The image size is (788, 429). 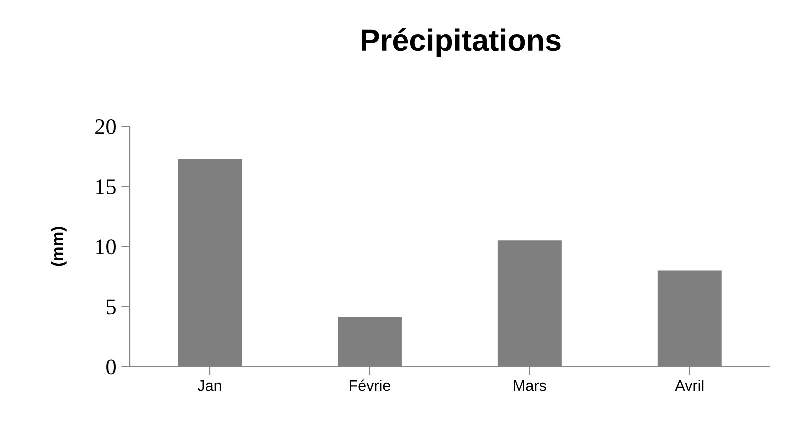 What do you see at coordinates (59, 246) in the screenshot?
I see `y-axis-title: (mm)` at bounding box center [59, 246].